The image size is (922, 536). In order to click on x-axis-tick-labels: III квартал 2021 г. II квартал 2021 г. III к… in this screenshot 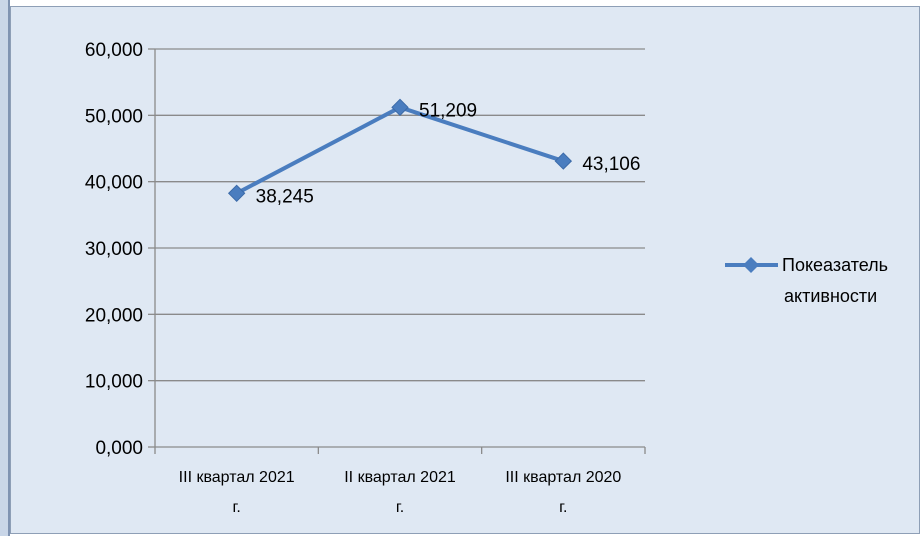, I will do `click(400, 492)`.